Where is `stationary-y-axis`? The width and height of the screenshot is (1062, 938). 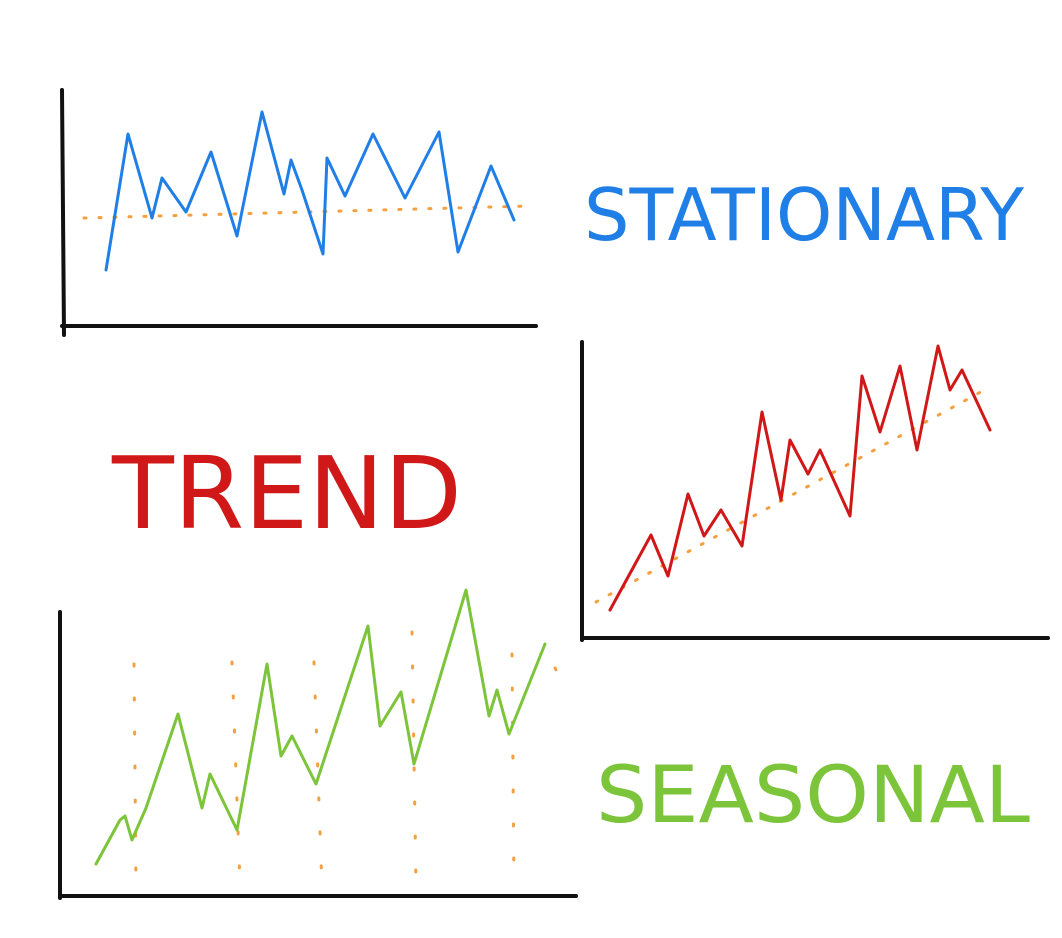 stationary-y-axis is located at coordinates (63, 212).